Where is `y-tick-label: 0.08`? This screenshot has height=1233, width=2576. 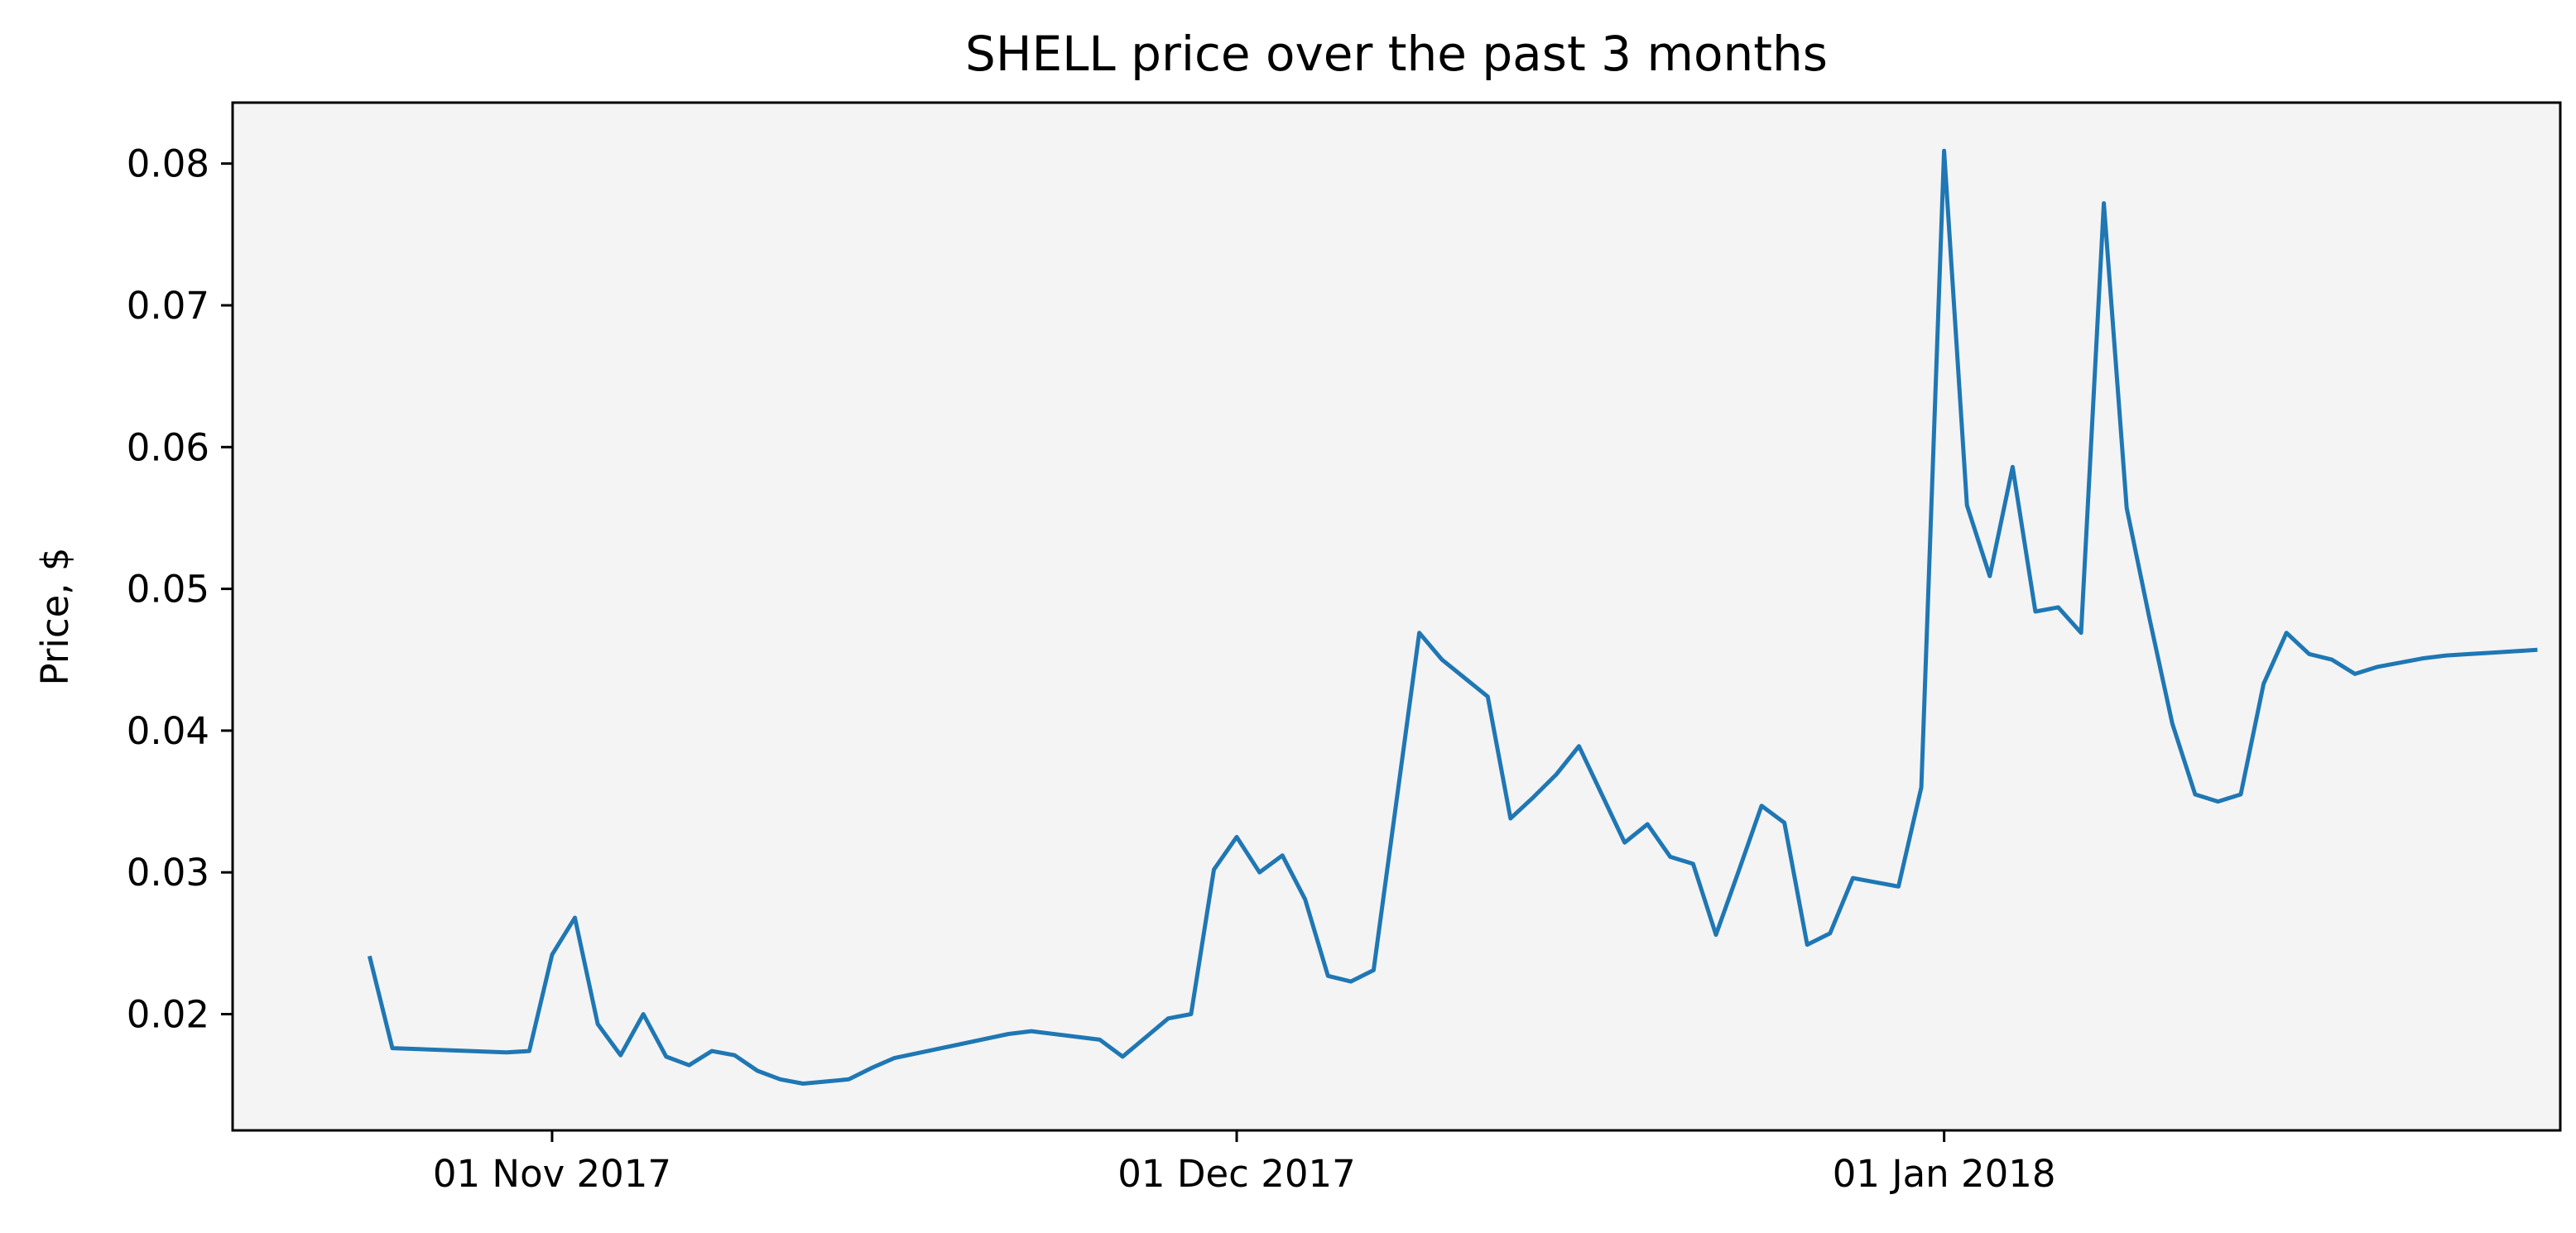 y-tick-label: 0.08 is located at coordinates (168, 164).